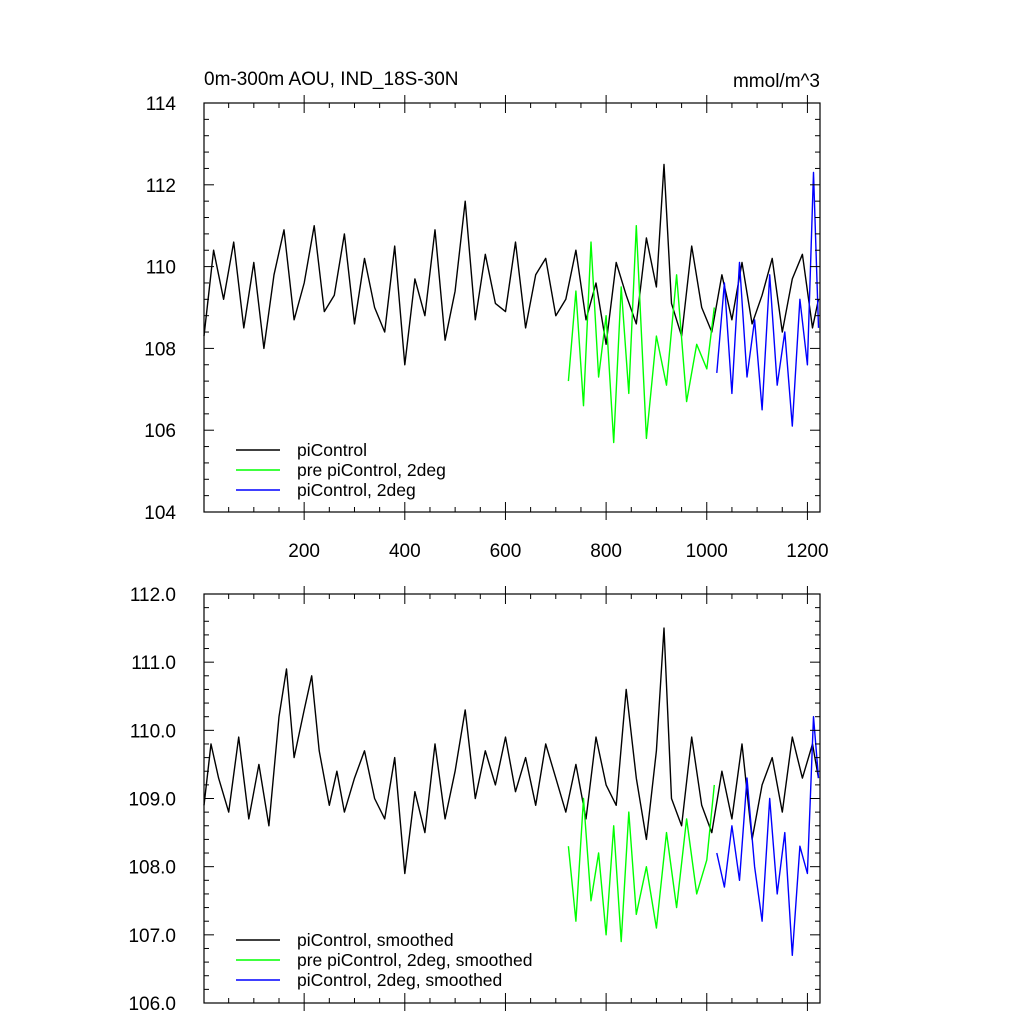 This screenshot has height=1024, width=1024. What do you see at coordinates (152, 936) in the screenshot?
I see `y-tick-label: 107.0` at bounding box center [152, 936].